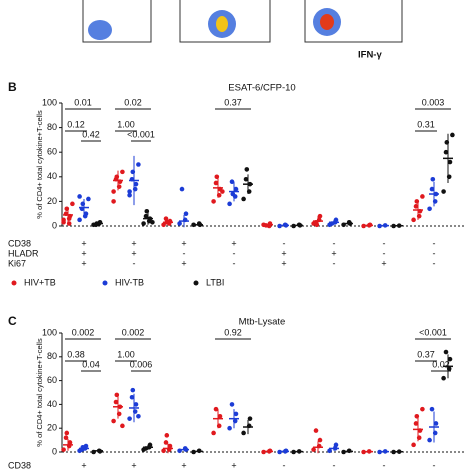  Describe the element at coordinates (441, 364) in the screenshot. I see `p-value: 0.02` at that location.